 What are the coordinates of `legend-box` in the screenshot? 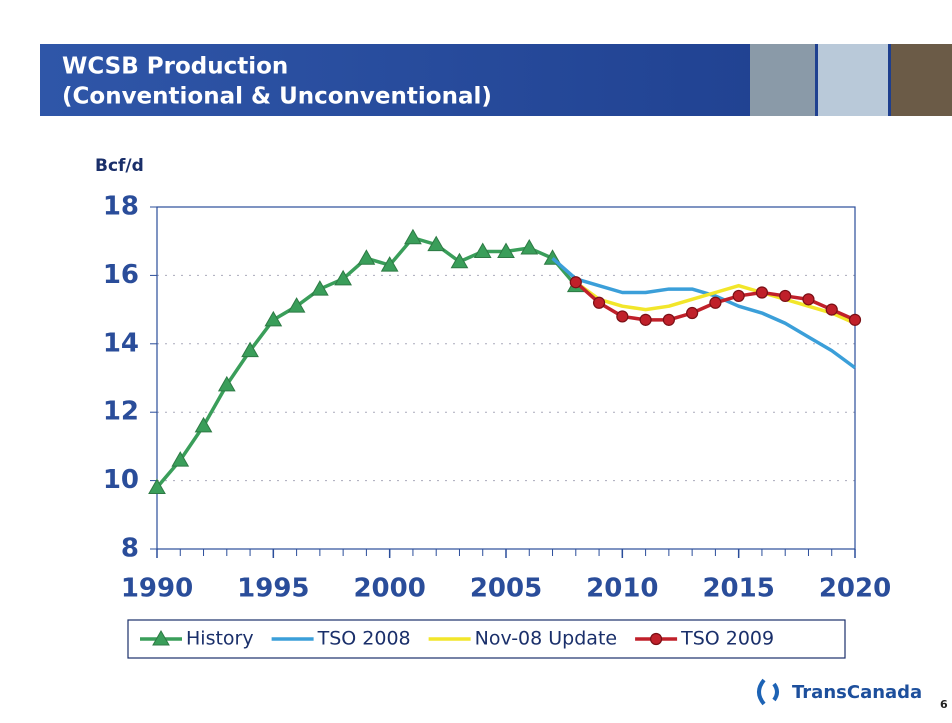 It's located at (486, 639).